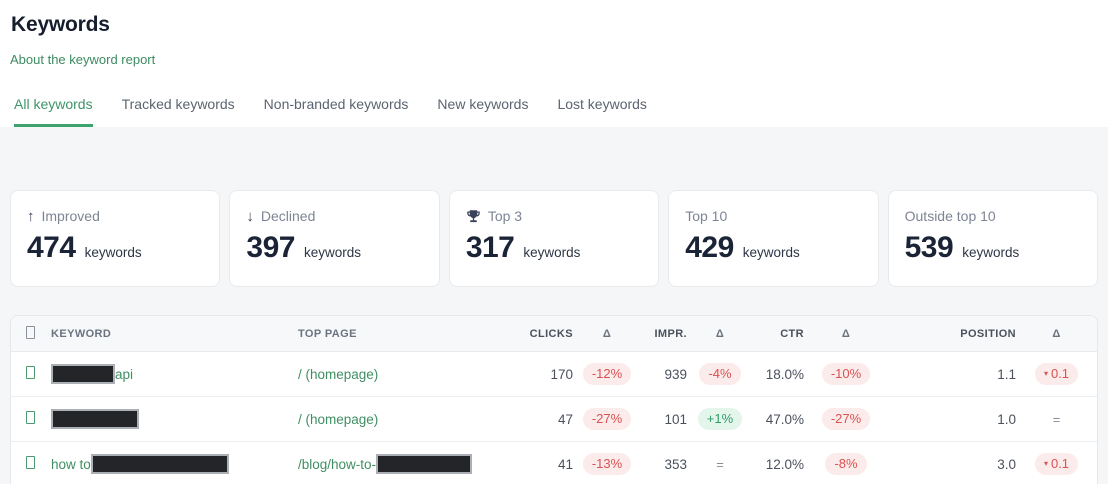 Image resolution: width=1108 pixels, height=484 pixels. I want to click on arrow-down-icon: ↓, so click(250, 216).